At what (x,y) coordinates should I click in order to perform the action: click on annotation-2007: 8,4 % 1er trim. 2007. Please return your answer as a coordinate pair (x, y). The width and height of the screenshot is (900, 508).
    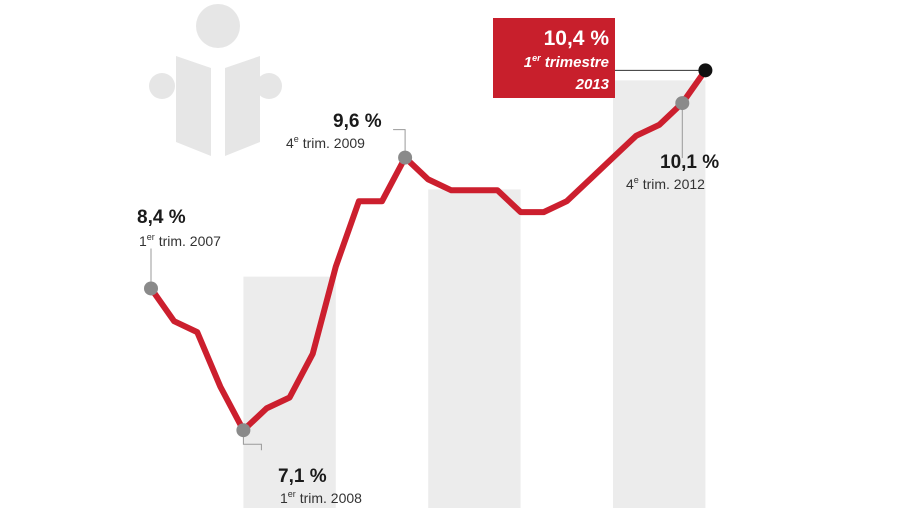
    Looking at the image, I should click on (179, 228).